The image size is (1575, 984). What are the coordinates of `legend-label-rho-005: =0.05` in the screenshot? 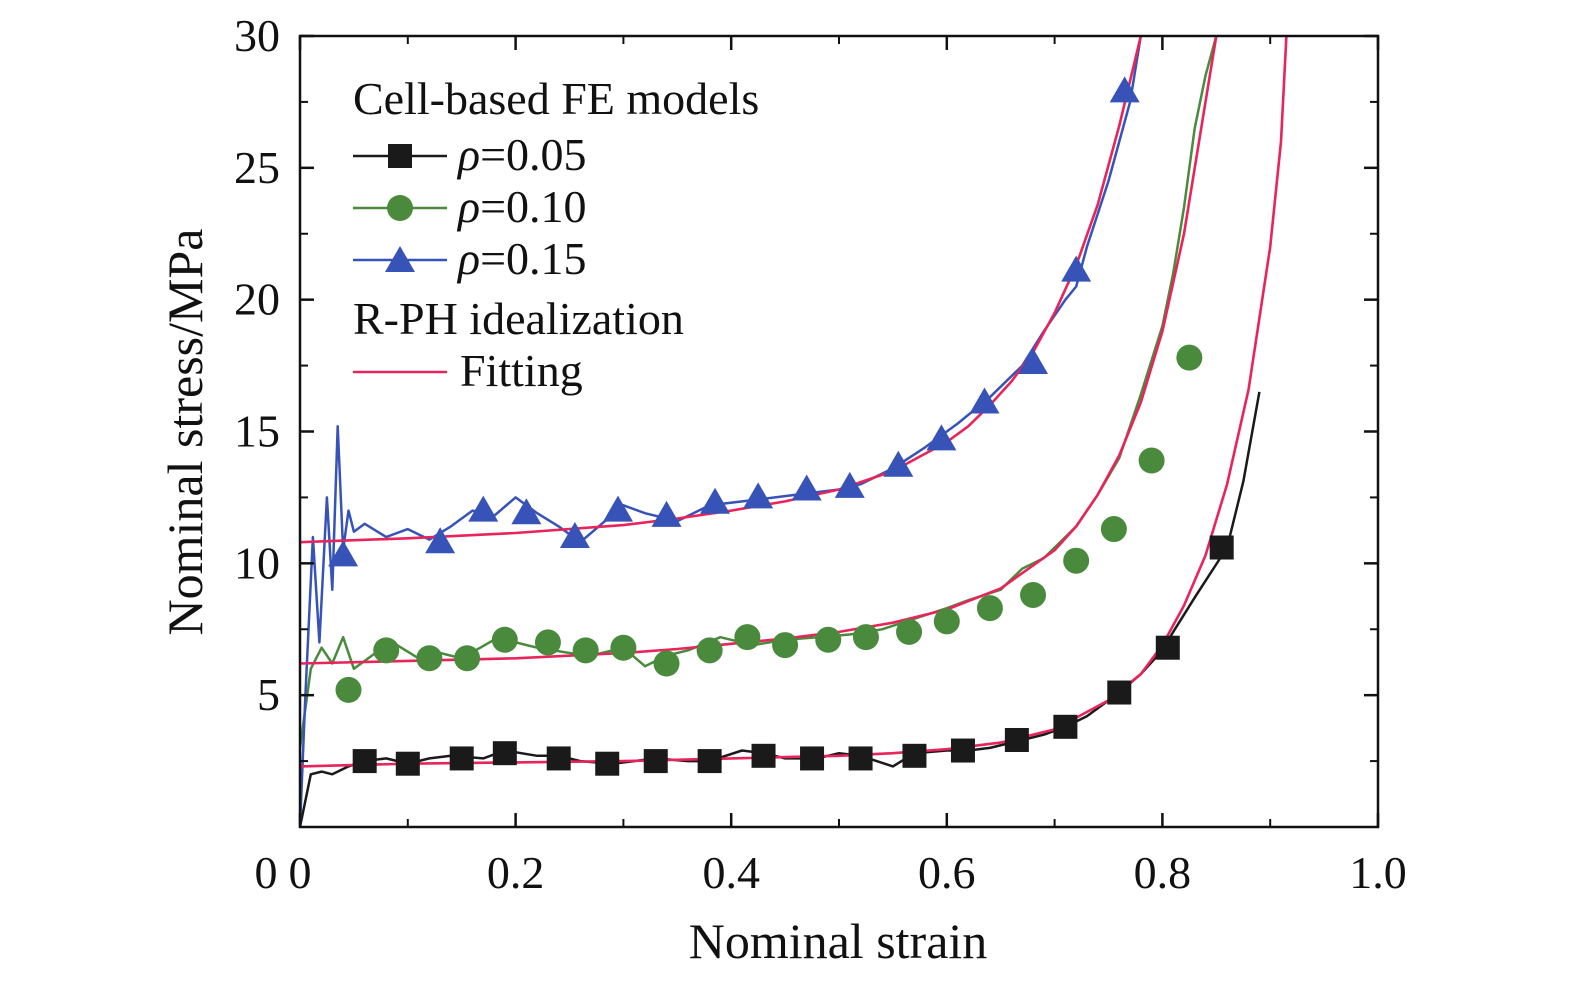 It's located at (533, 154).